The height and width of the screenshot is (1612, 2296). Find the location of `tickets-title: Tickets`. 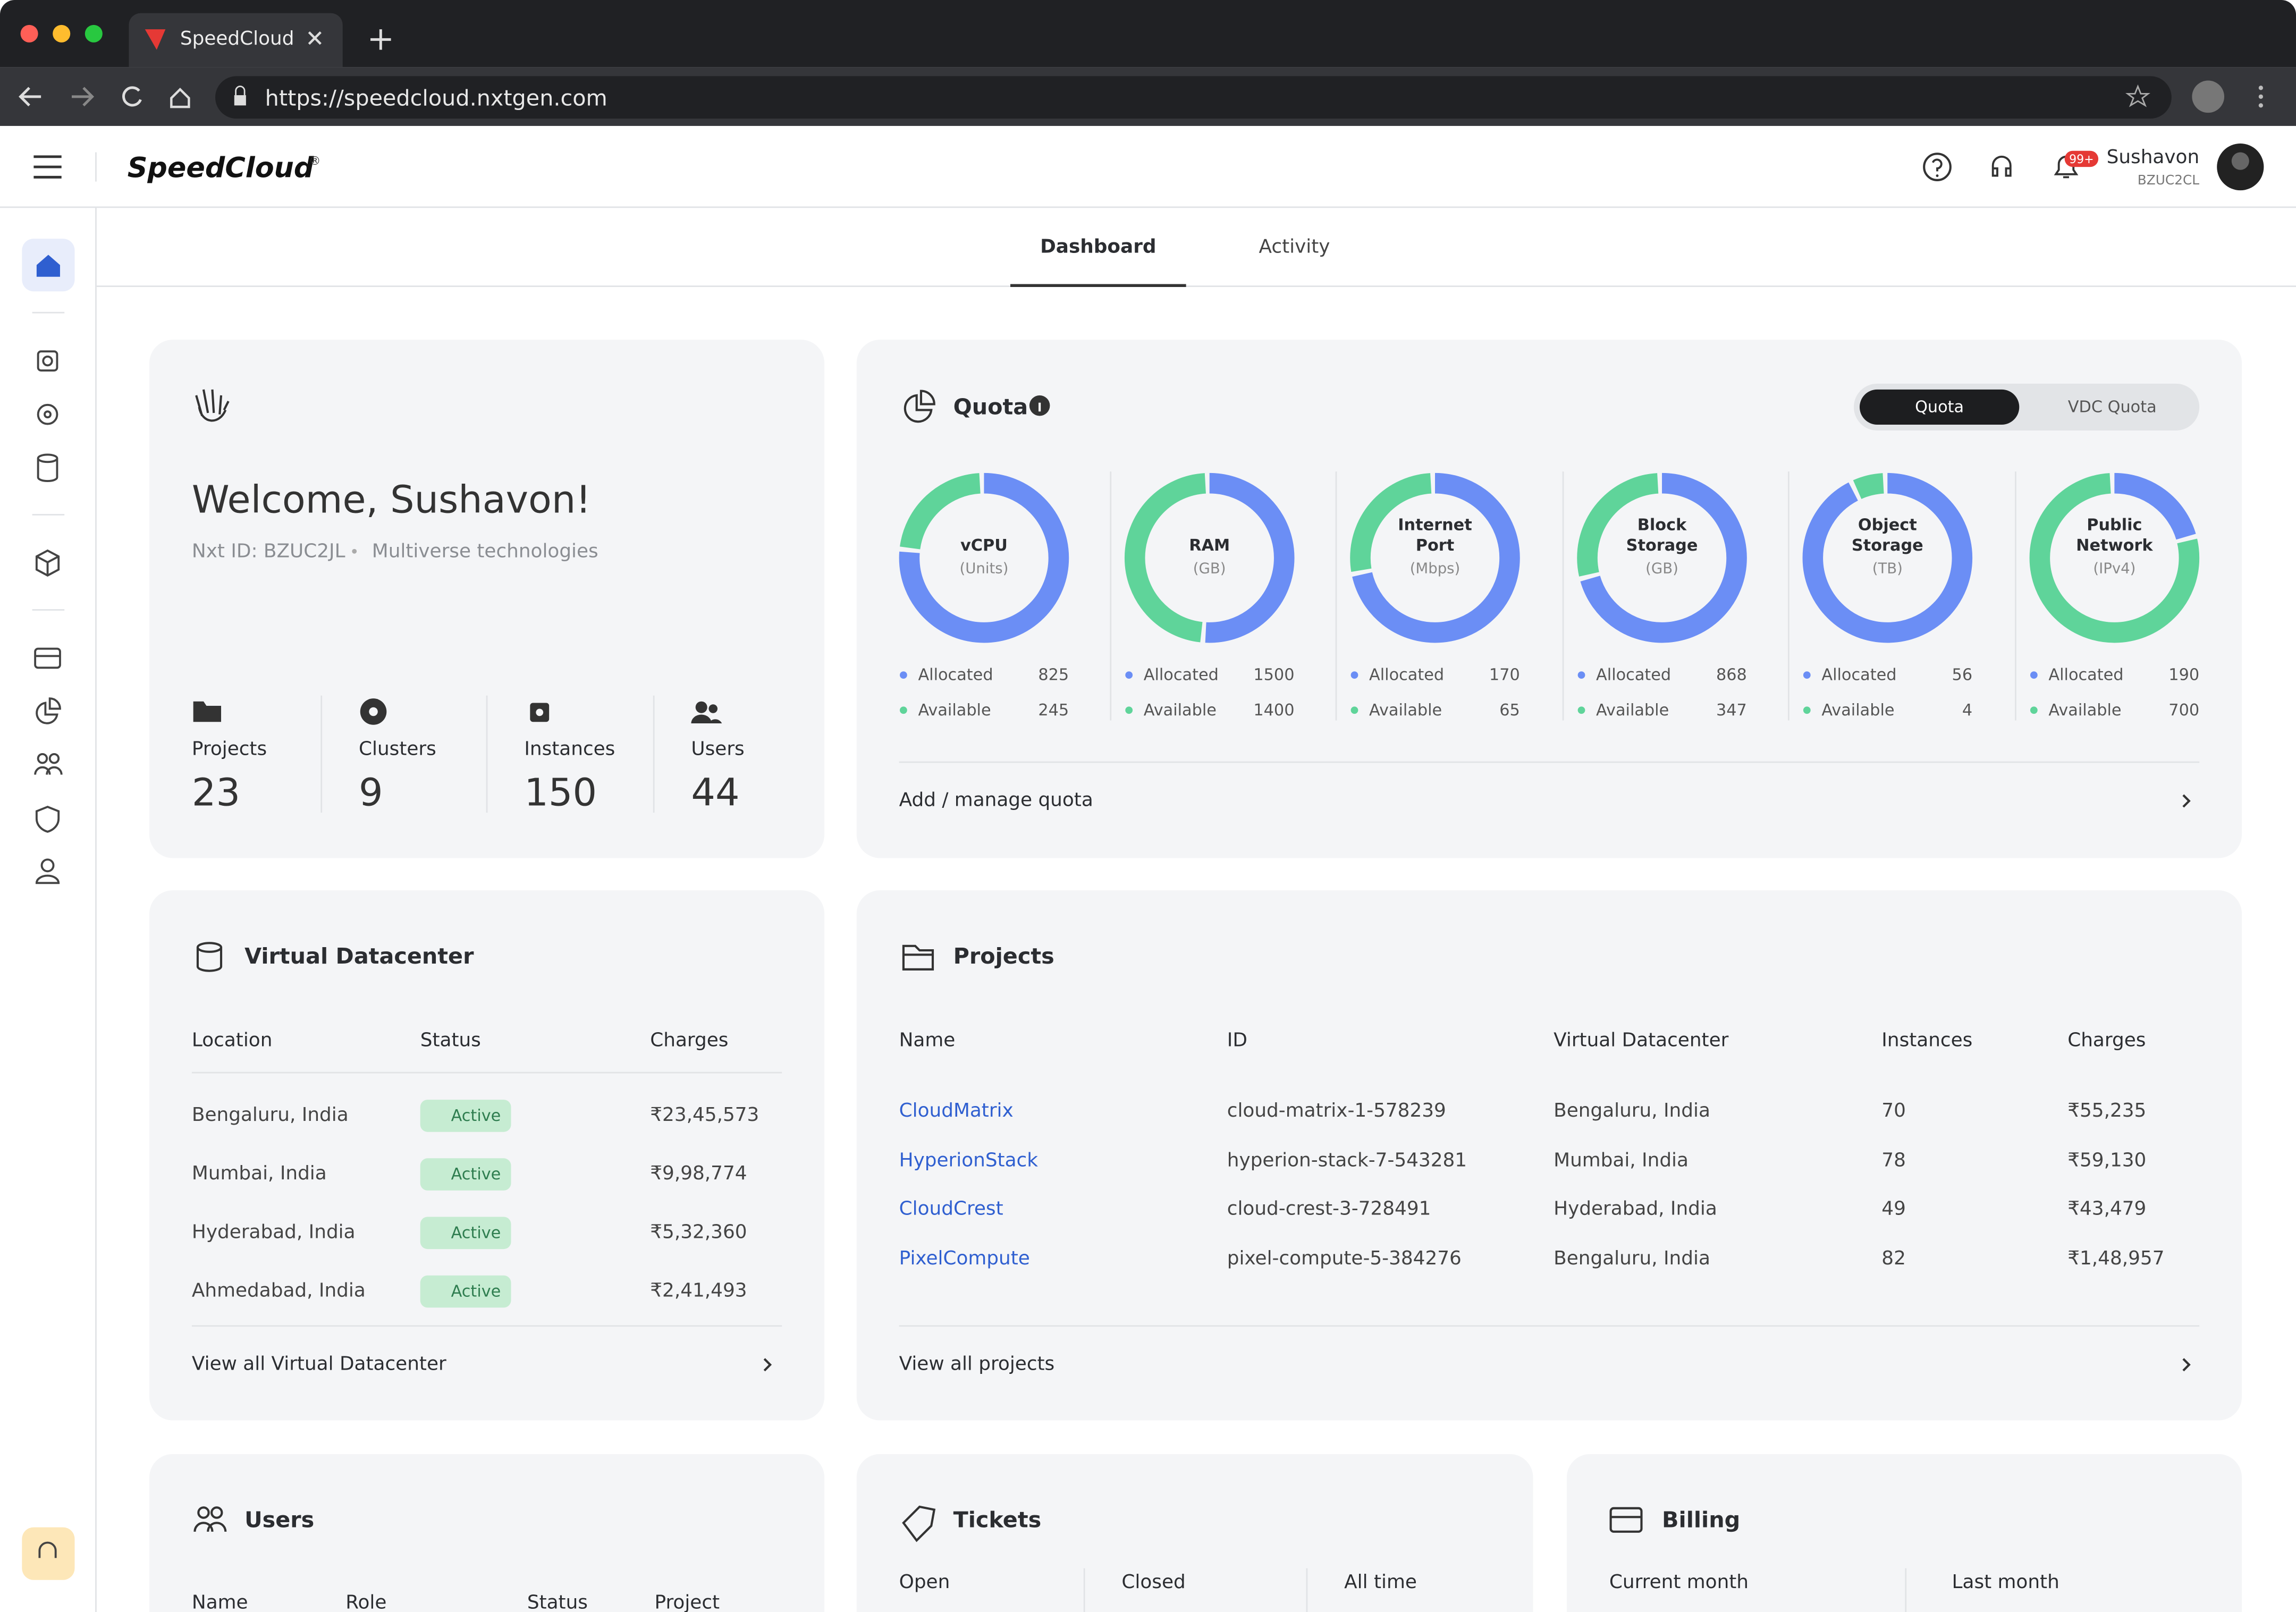

tickets-title: Tickets is located at coordinates (997, 1519).